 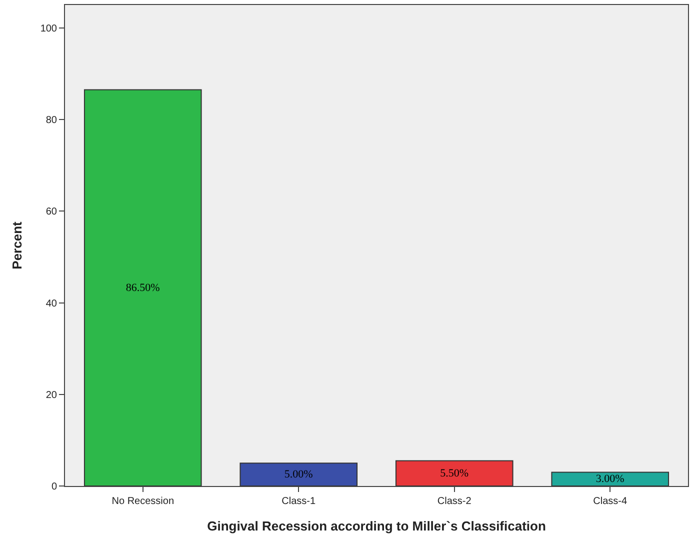 What do you see at coordinates (54, 487) in the screenshot?
I see `y-tick-label: 0` at bounding box center [54, 487].